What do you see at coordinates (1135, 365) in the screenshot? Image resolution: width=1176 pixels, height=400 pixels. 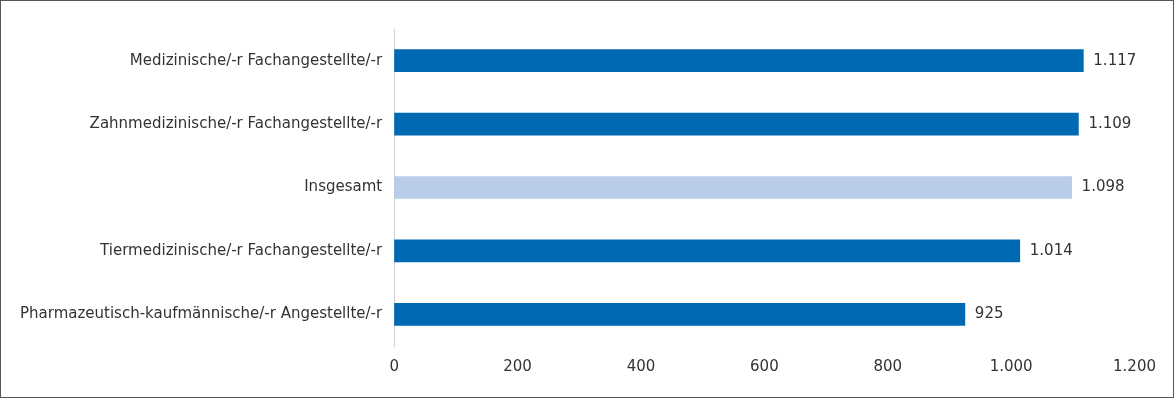 I see `x-tick-label: 1.200` at bounding box center [1135, 365].